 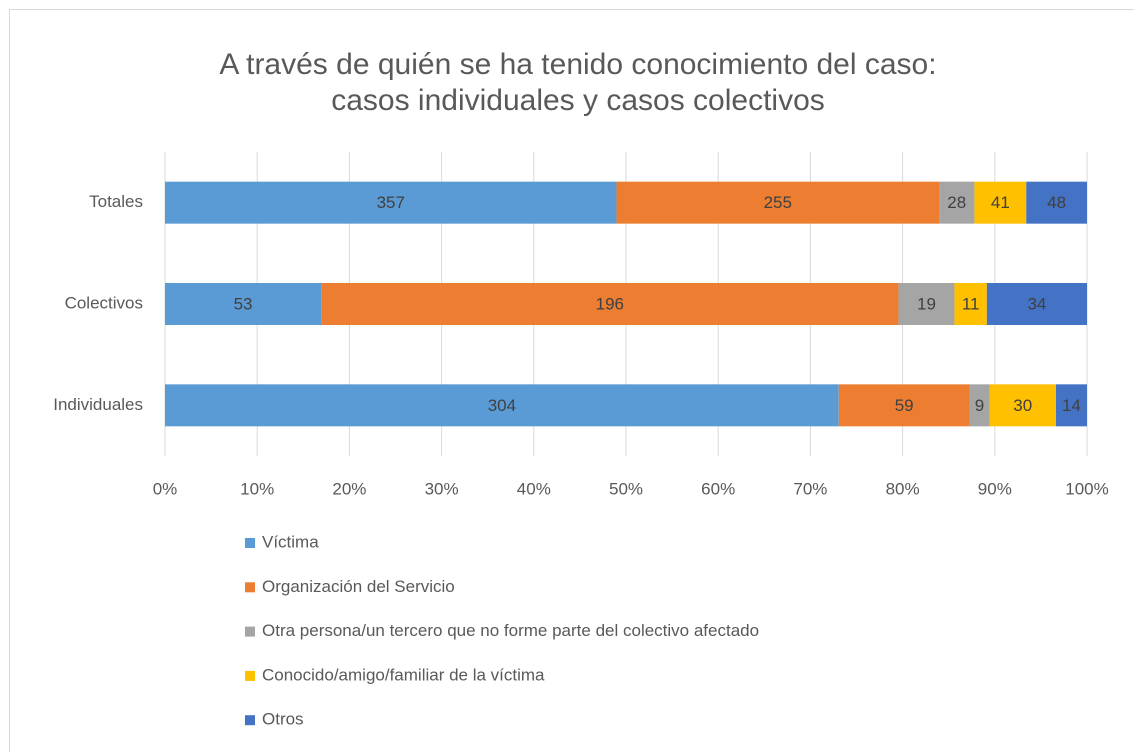 I want to click on data-label: 59, so click(x=904, y=405).